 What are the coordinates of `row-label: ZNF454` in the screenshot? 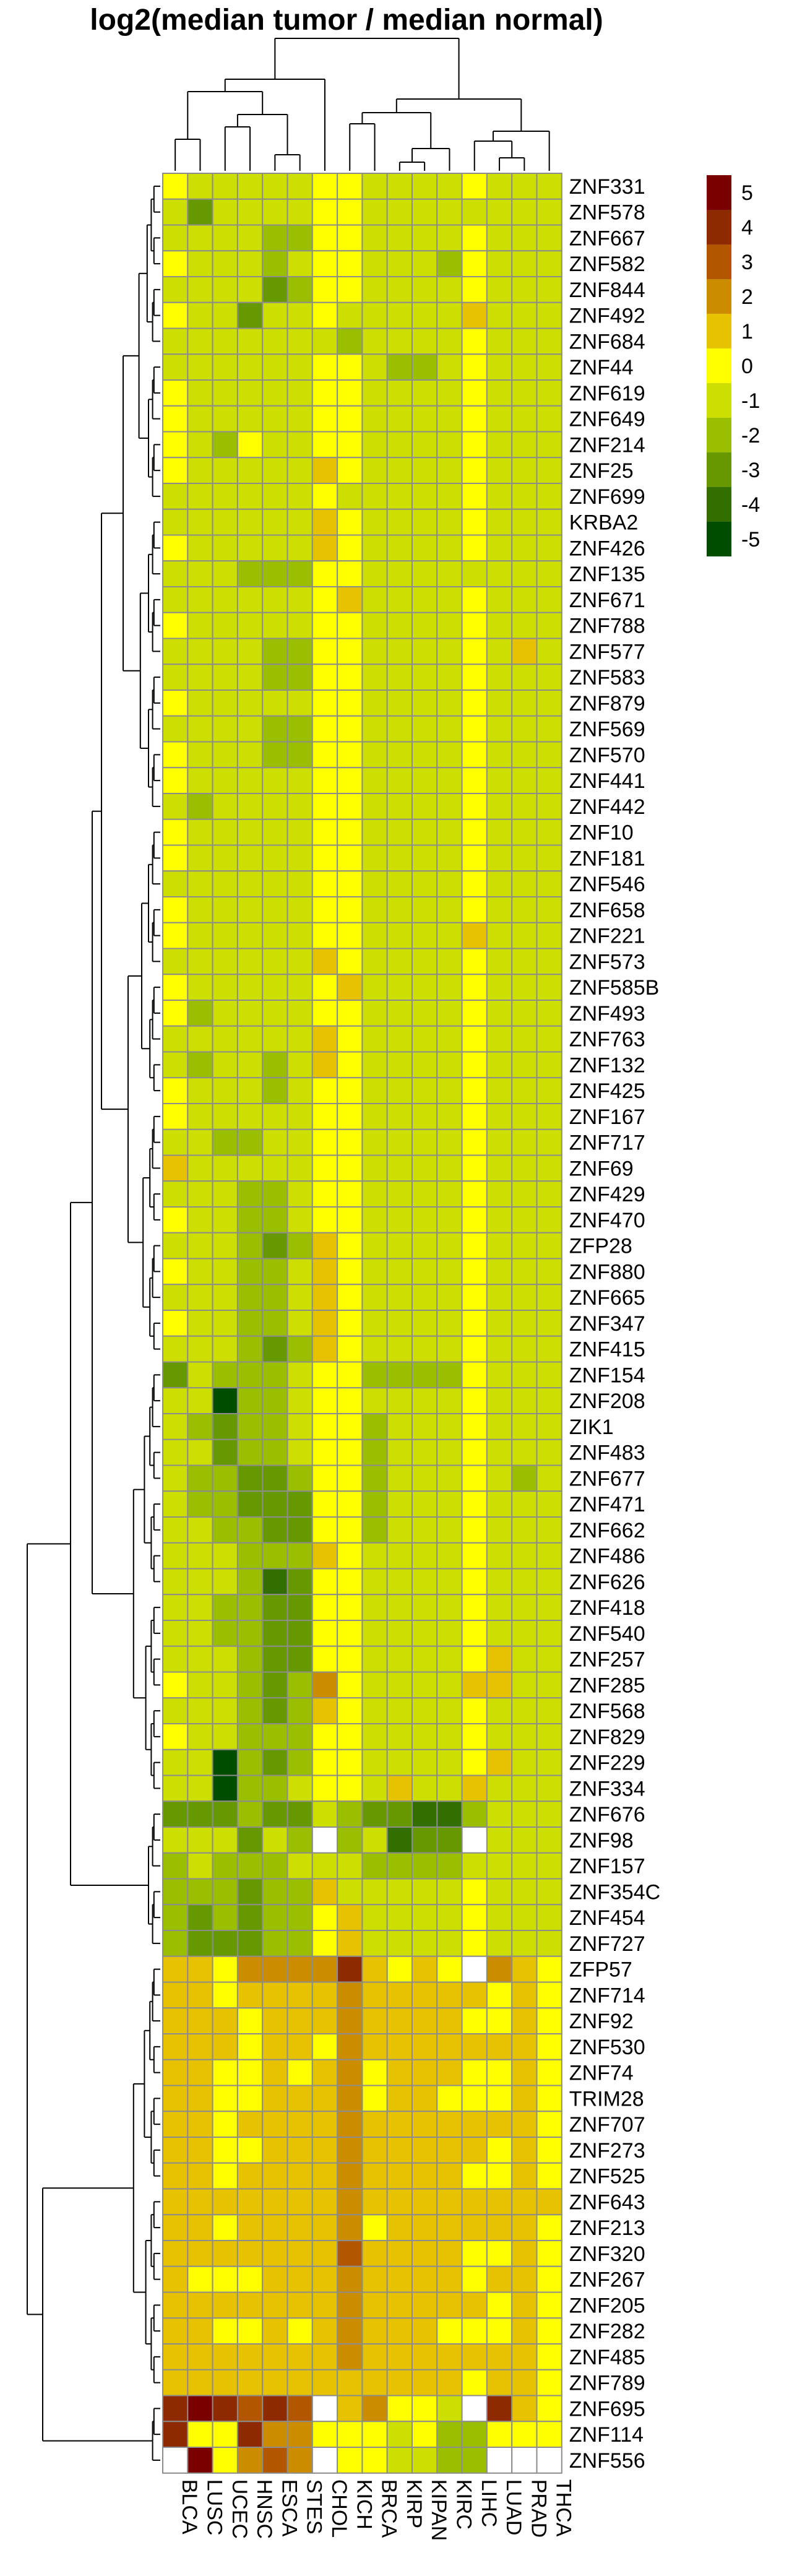 It's located at (607, 1918).